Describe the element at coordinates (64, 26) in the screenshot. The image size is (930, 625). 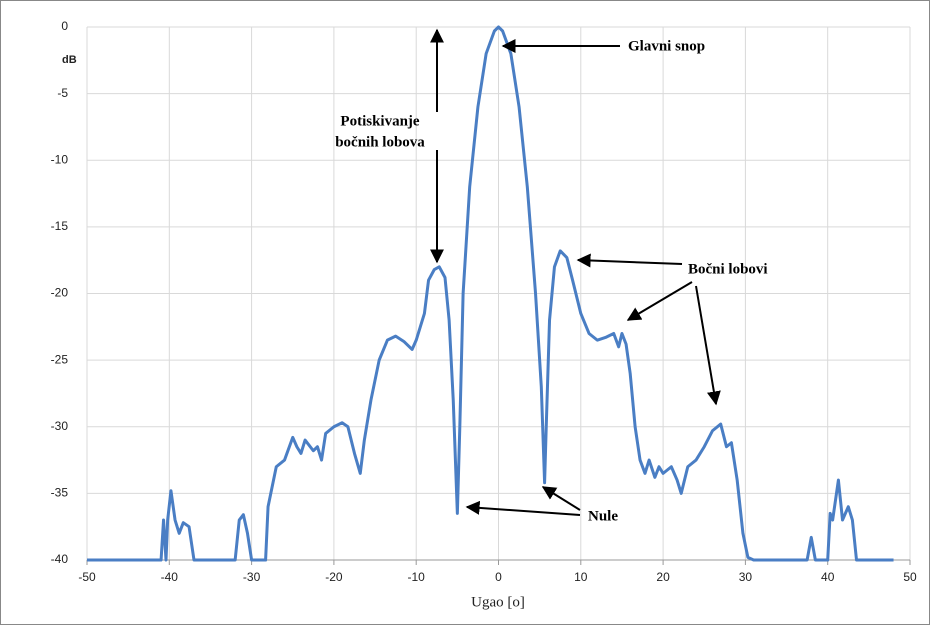
I see `y-tick-label: 0` at that location.